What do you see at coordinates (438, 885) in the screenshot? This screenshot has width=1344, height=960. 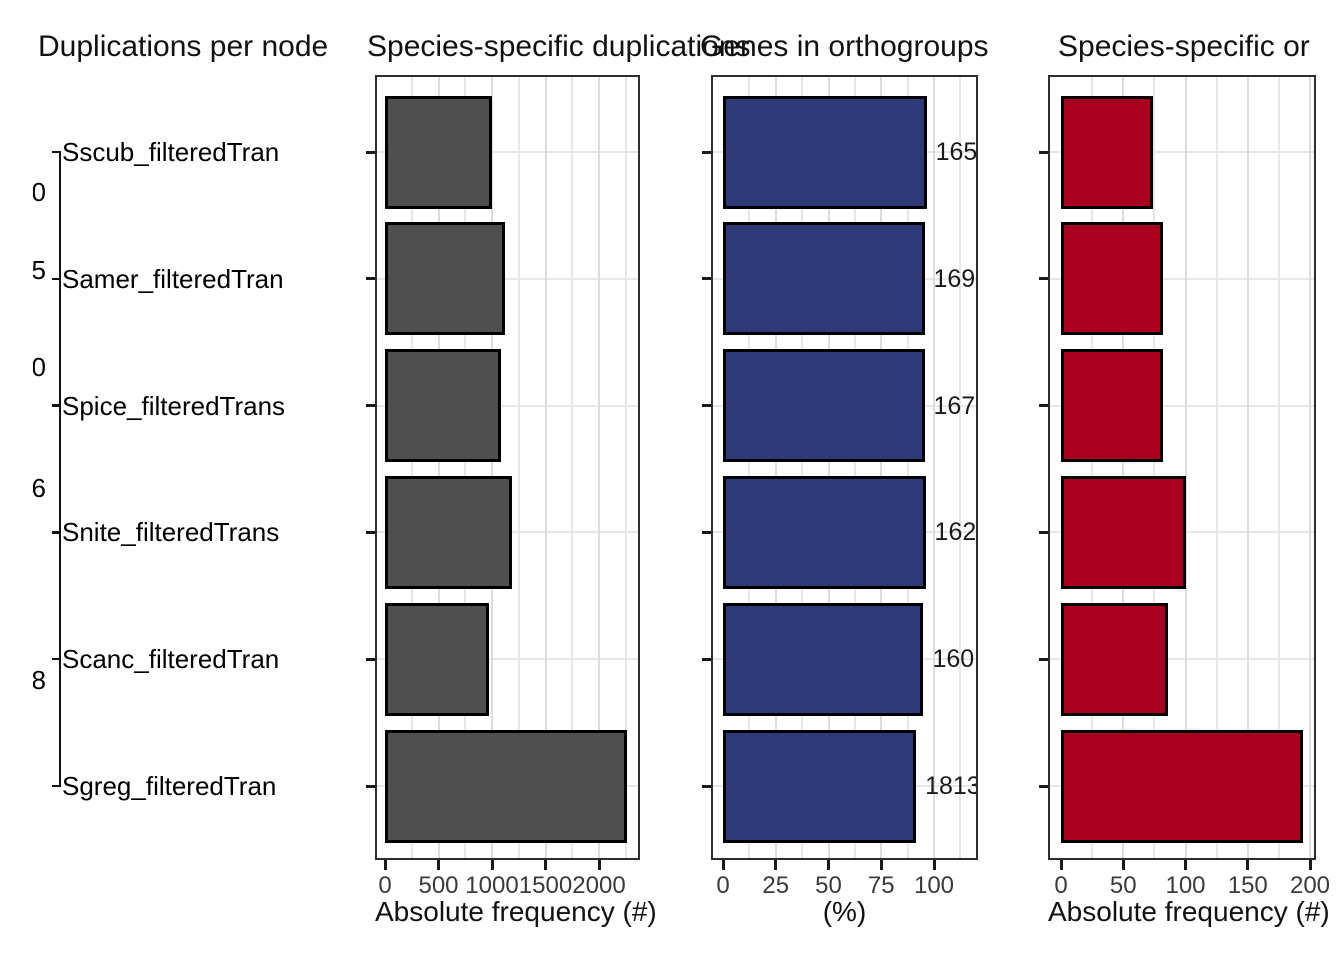 I see `x-axis-tick-label: 500` at bounding box center [438, 885].